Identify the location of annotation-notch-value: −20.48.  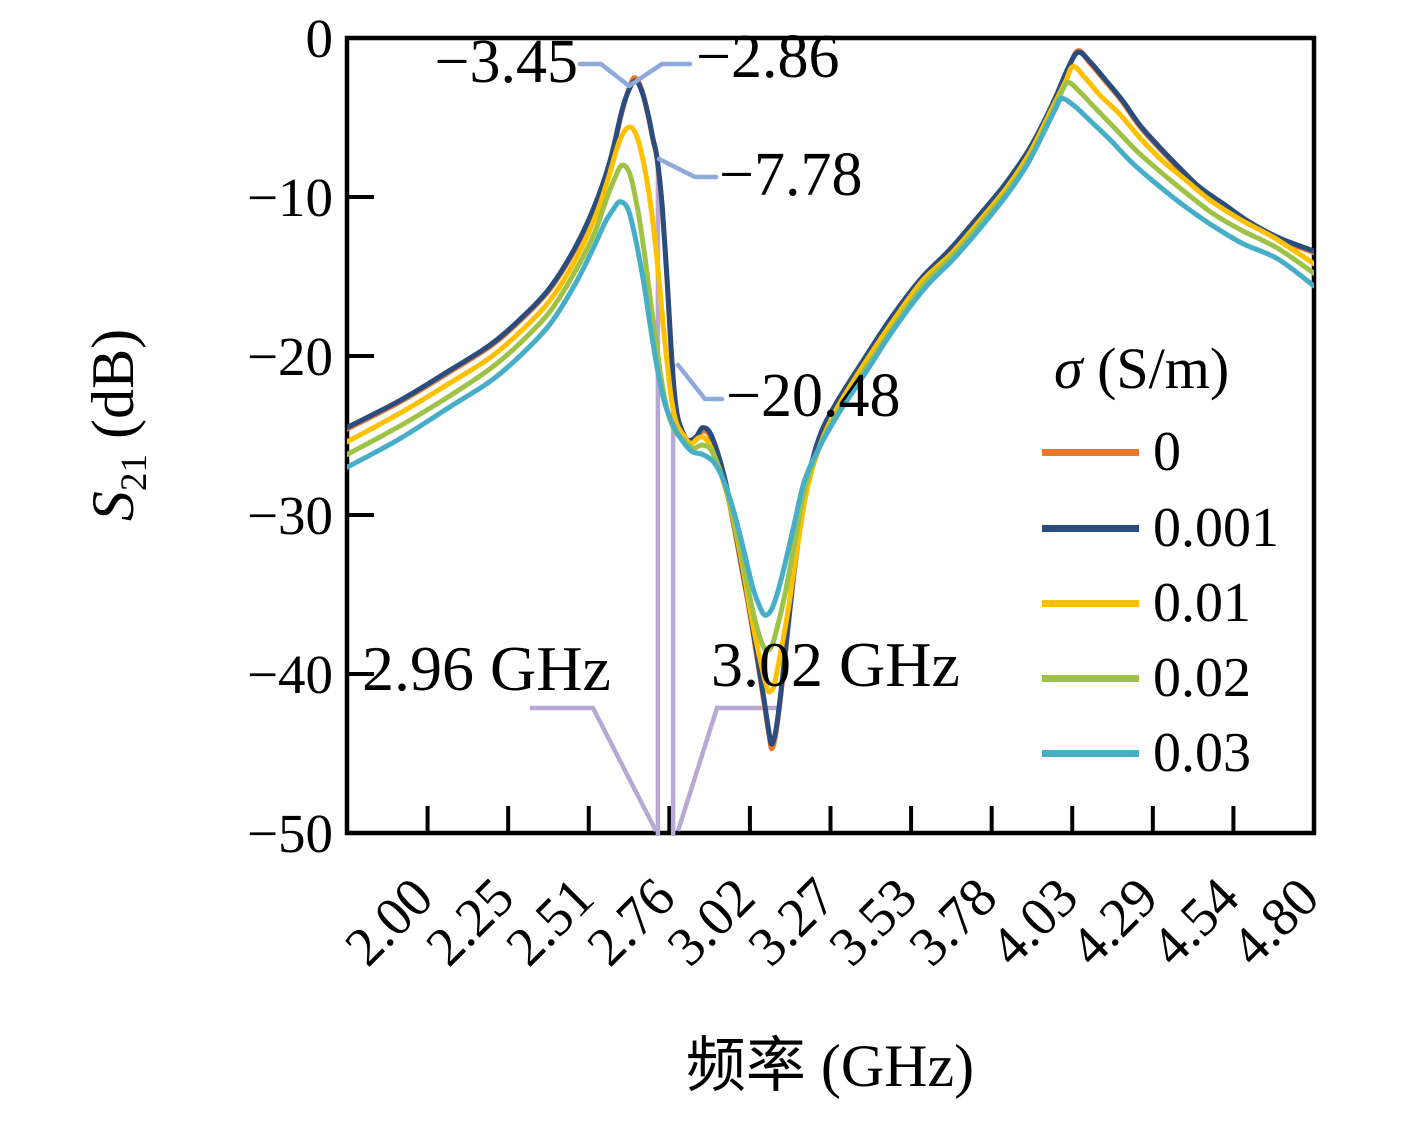
(813, 396).